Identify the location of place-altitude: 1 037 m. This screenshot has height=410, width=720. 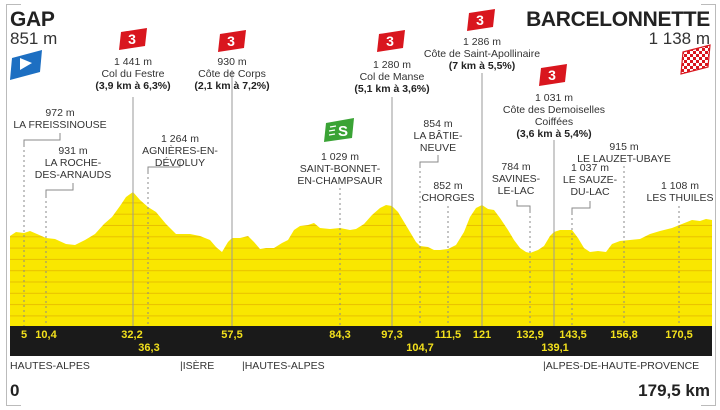
(590, 168).